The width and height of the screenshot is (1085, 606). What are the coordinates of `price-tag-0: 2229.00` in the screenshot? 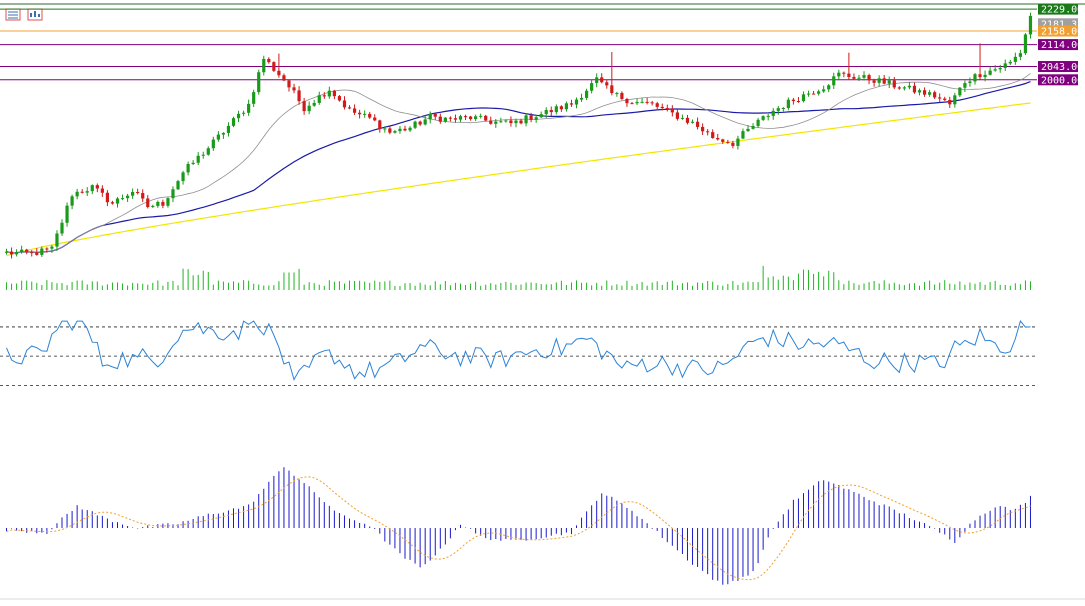 It's located at (1062, 10).